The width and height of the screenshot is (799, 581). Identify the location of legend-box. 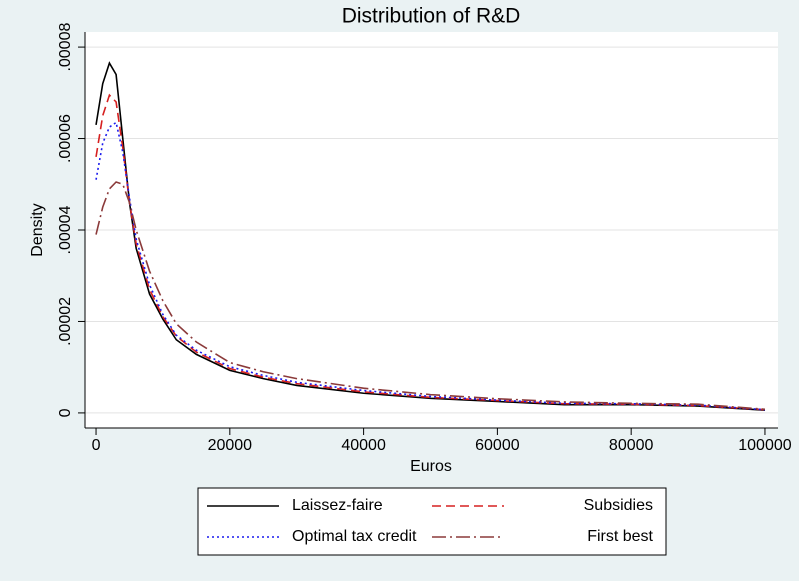
(432, 521).